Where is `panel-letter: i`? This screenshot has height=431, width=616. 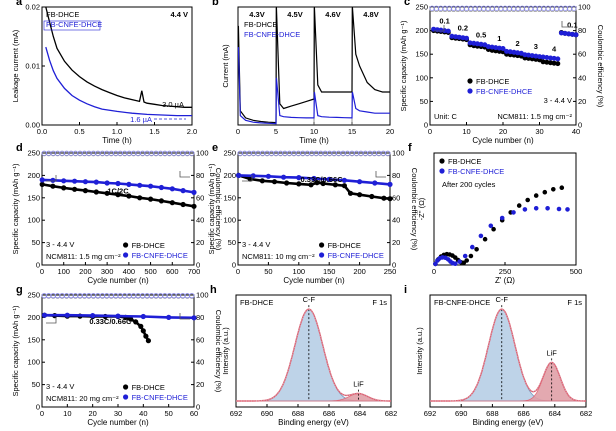
panel-letter: i is located at coordinates (405, 290).